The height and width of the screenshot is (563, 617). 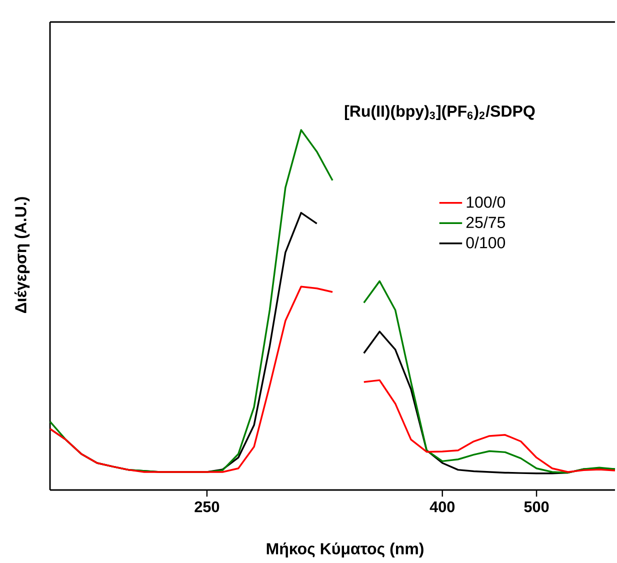 I want to click on x-tick-label: 250, so click(x=207, y=506).